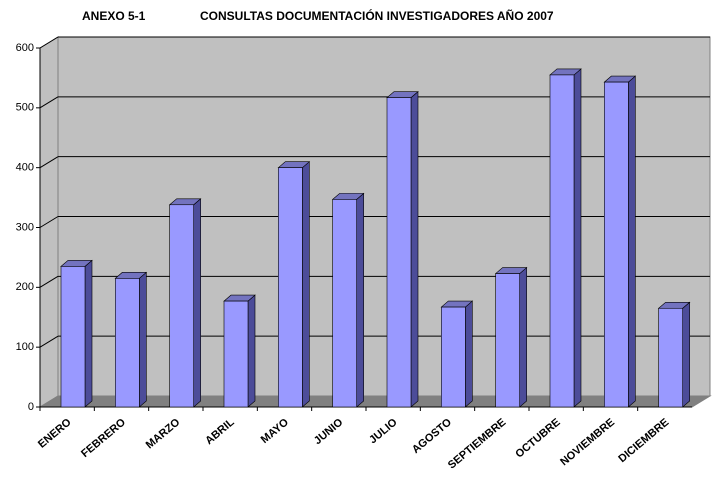 The image size is (712, 504). I want to click on chart-annex: ANEXO 5-1, so click(114, 16).